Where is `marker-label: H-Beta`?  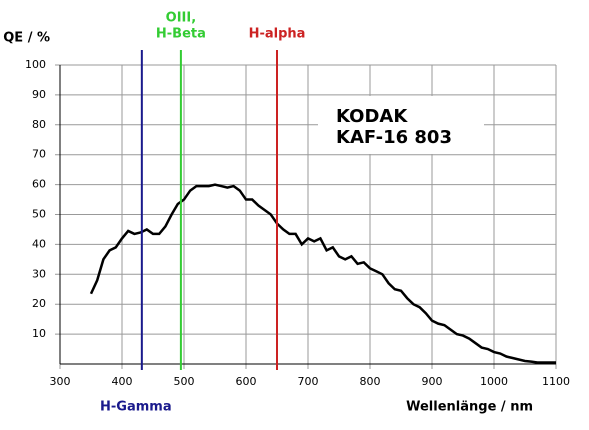
marker-label: H-Beta is located at coordinates (181, 34).